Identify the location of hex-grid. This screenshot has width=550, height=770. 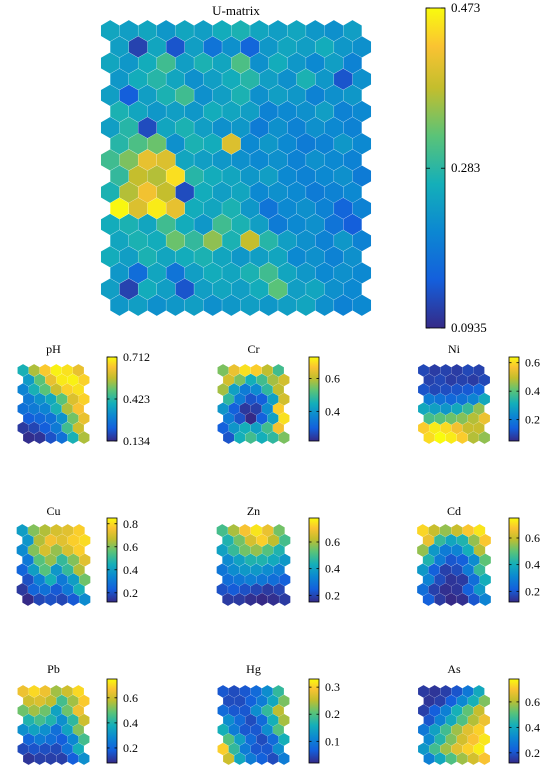
(53, 725).